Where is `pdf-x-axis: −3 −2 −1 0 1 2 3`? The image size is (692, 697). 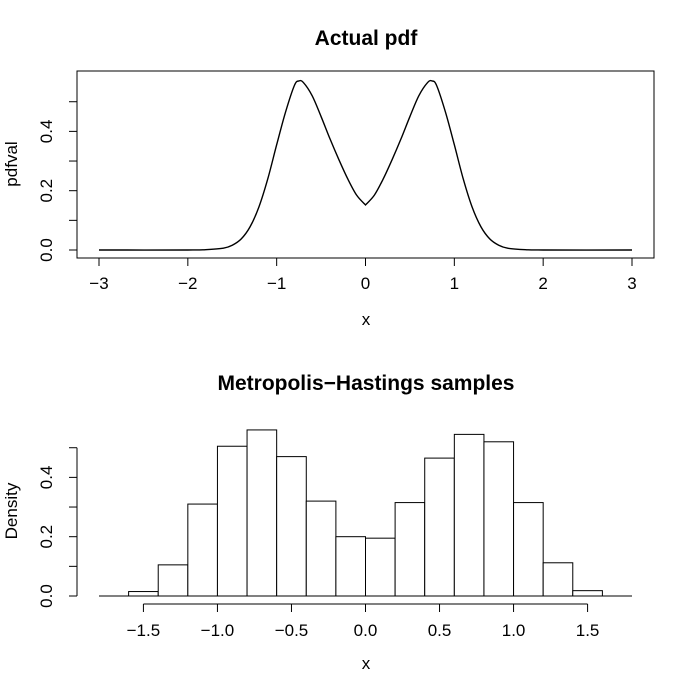 pdf-x-axis: −3 −2 −1 0 1 2 3 is located at coordinates (363, 275).